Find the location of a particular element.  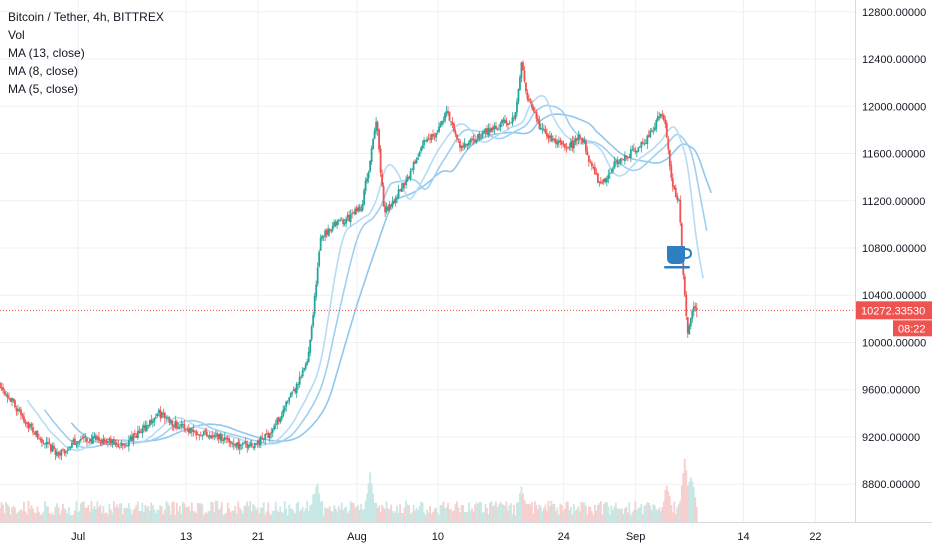

x-tick-label: 10 is located at coordinates (438, 537).